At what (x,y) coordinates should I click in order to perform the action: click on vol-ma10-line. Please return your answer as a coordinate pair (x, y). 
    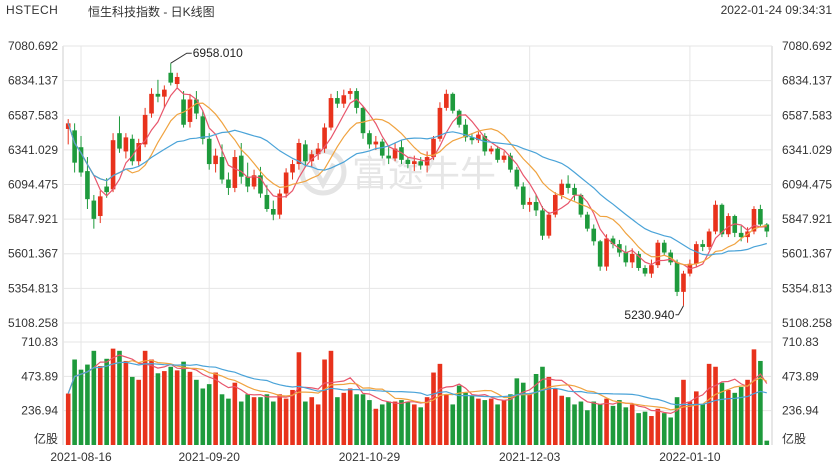
    Looking at the image, I should click on (417, 385).